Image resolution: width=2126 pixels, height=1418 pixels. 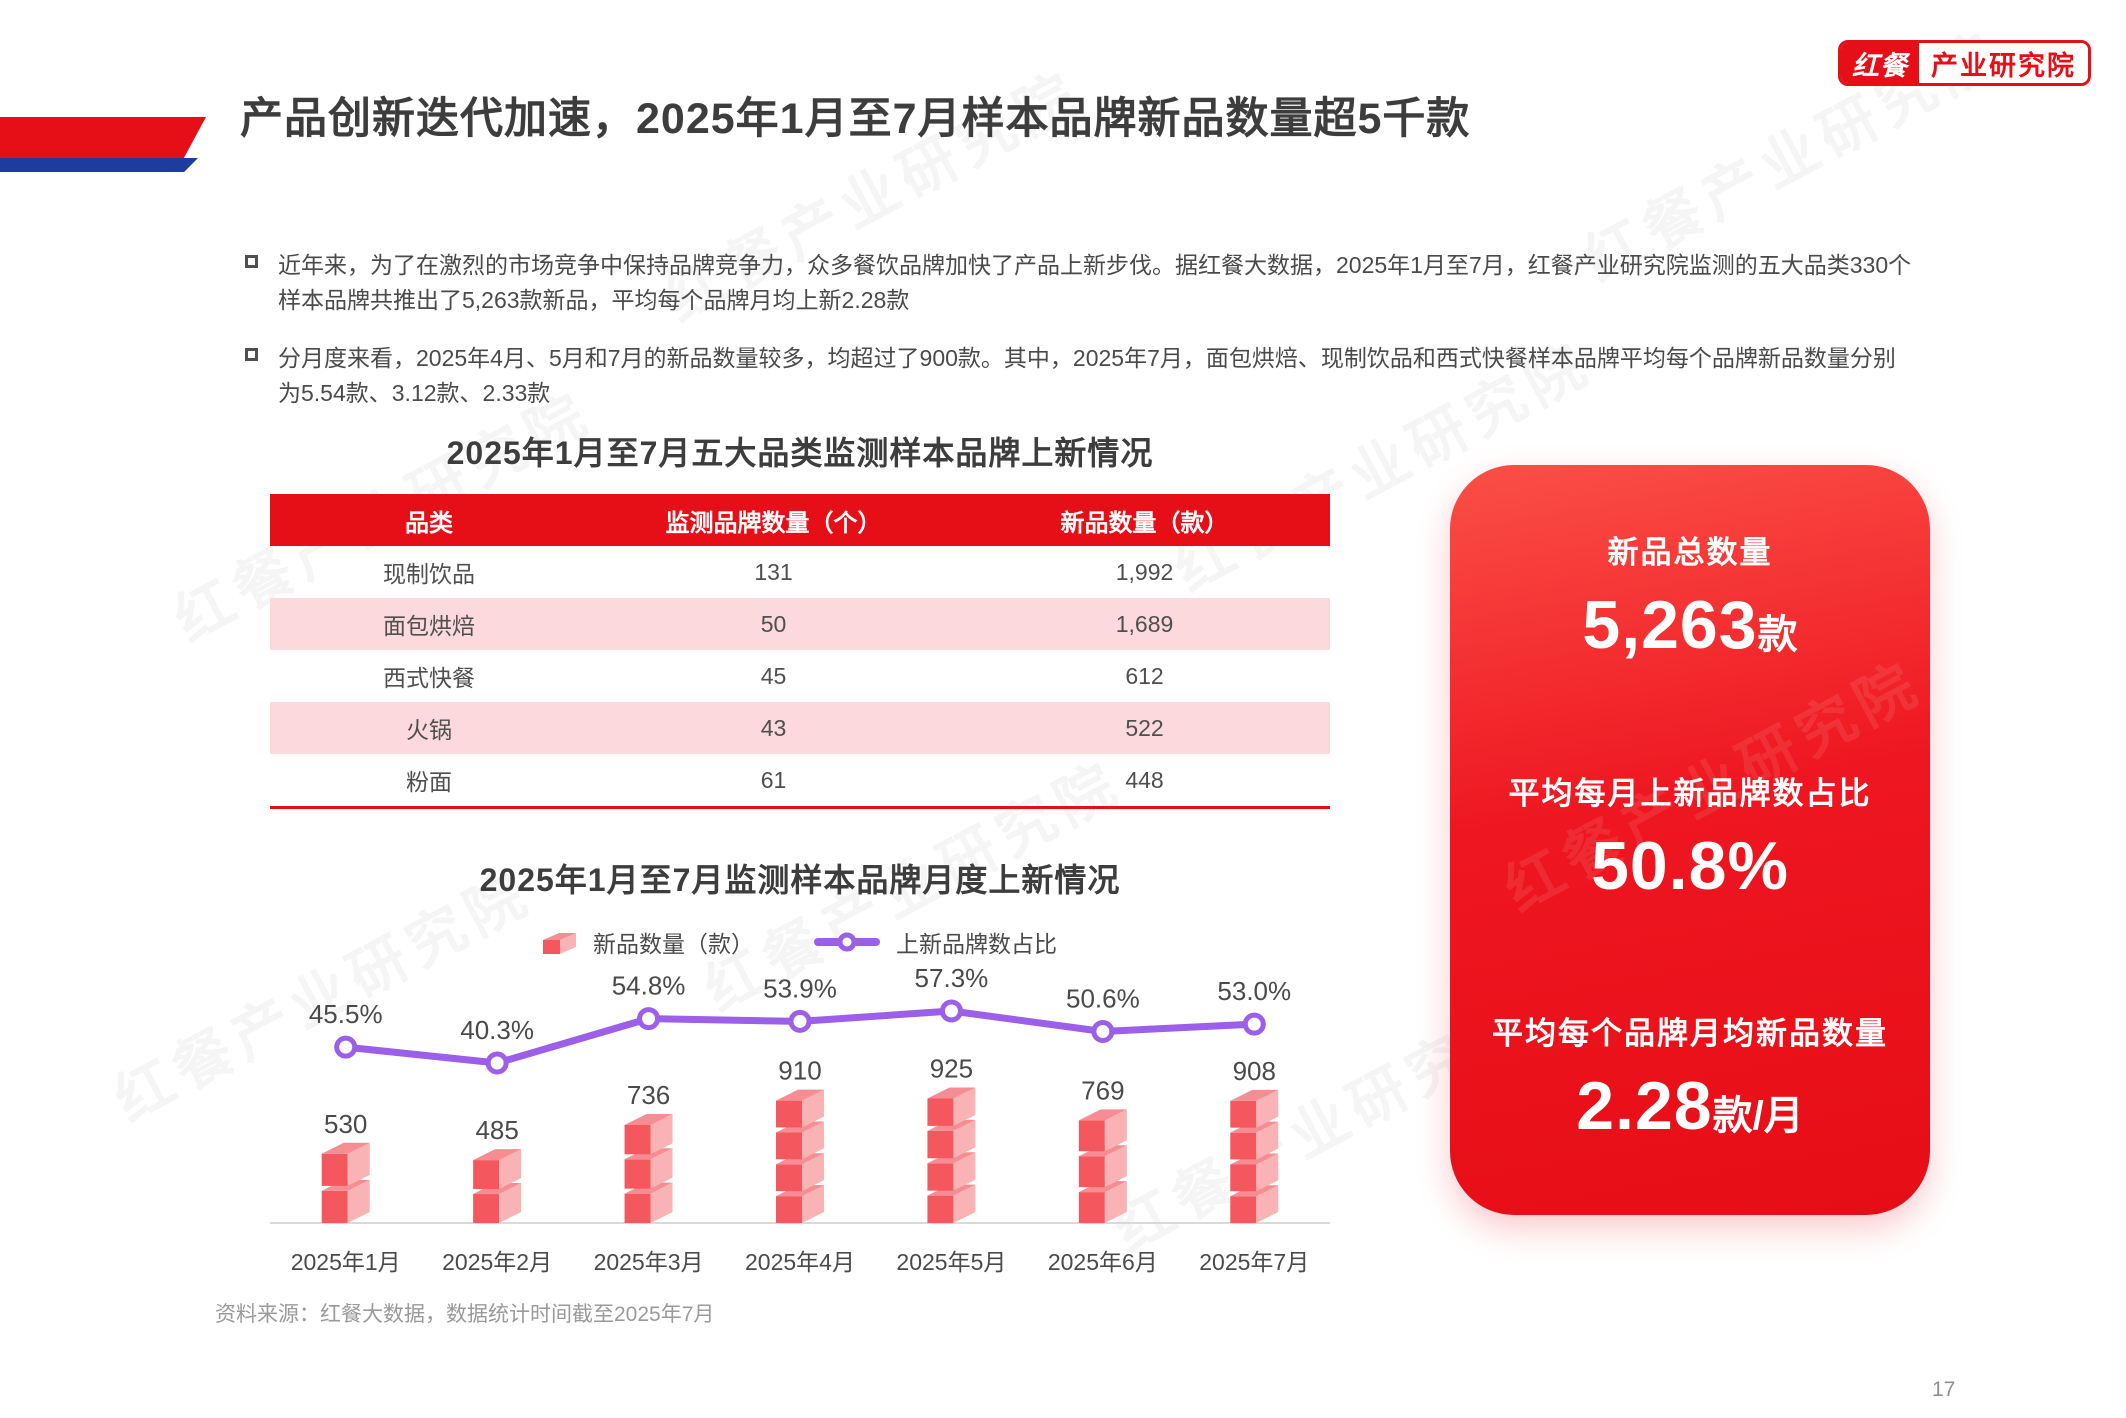 What do you see at coordinates (800, 988) in the screenshot?
I see `ratio-value-label: 53.9%` at bounding box center [800, 988].